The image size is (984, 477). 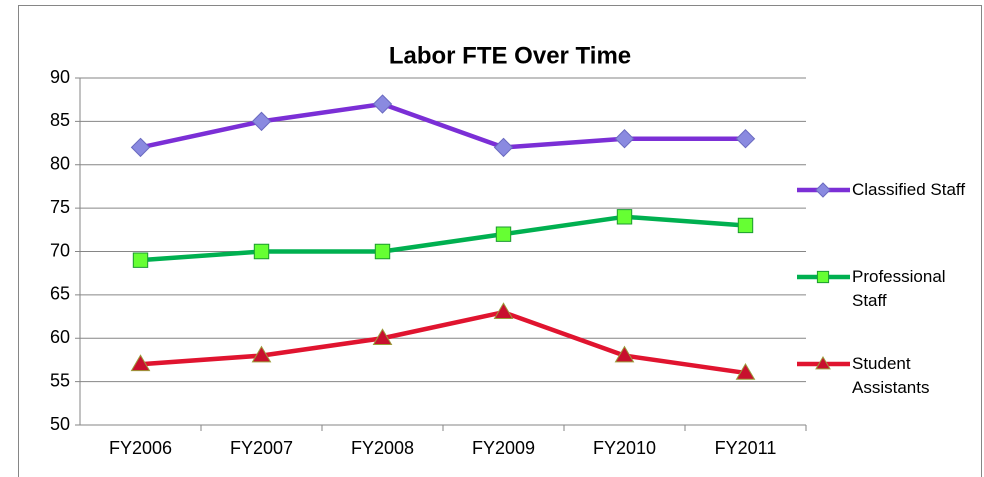 I want to click on x-tick-label: FY2007, so click(x=261, y=448).